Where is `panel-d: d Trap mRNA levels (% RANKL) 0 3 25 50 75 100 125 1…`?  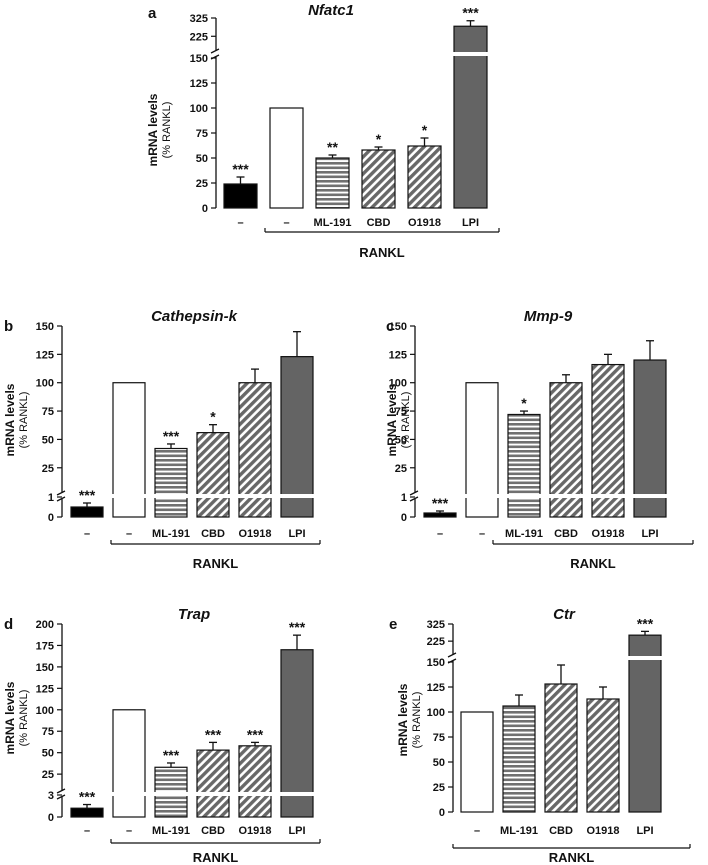 panel-d: d Trap mRNA levels (% RANKL) 0 3 25 50 75 100 125 1… is located at coordinates (162, 735).